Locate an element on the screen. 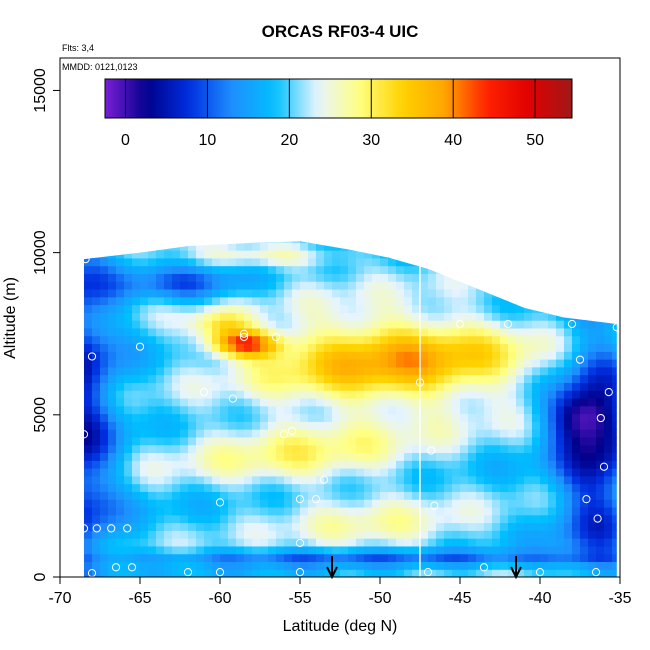  sample-point is located at coordinates (188, 572).